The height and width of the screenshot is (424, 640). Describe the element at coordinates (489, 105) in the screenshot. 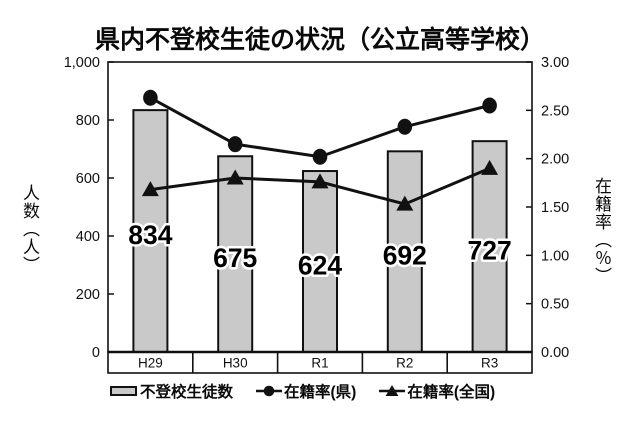

I see `marker-circle-R3` at that location.